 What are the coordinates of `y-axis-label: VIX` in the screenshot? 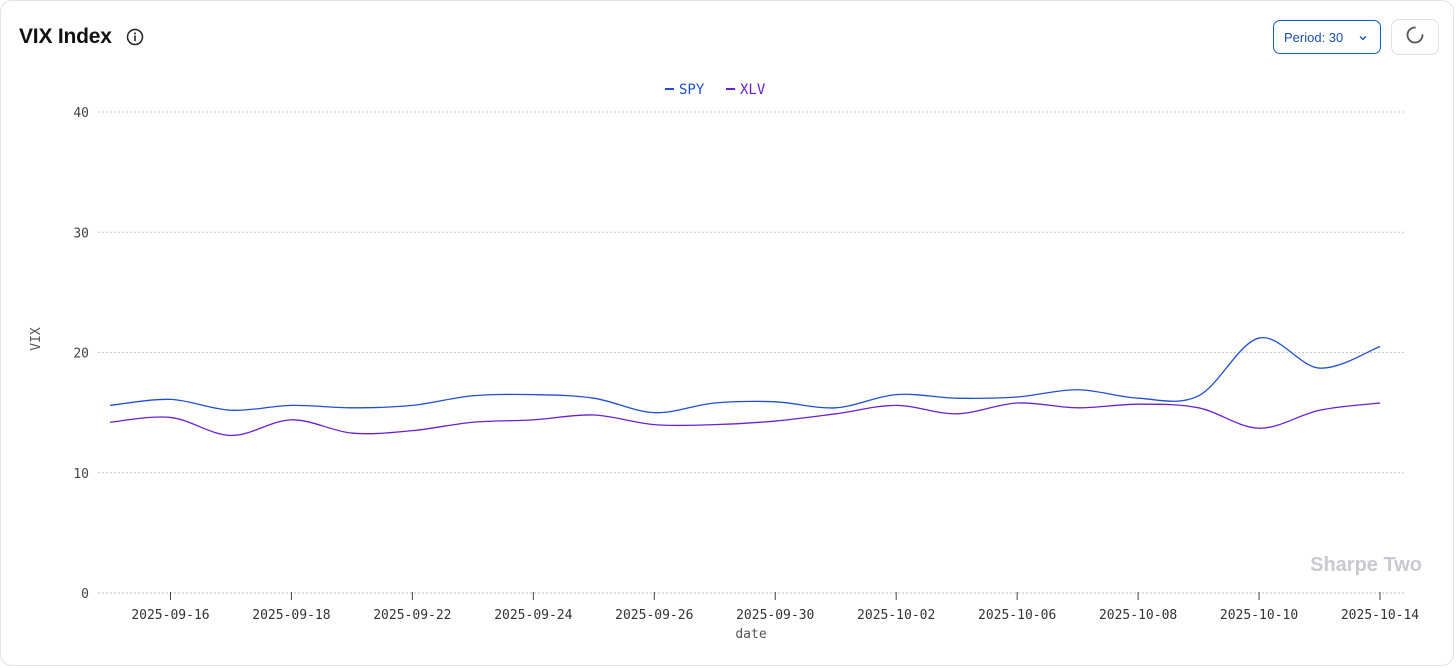 It's located at (36, 339).